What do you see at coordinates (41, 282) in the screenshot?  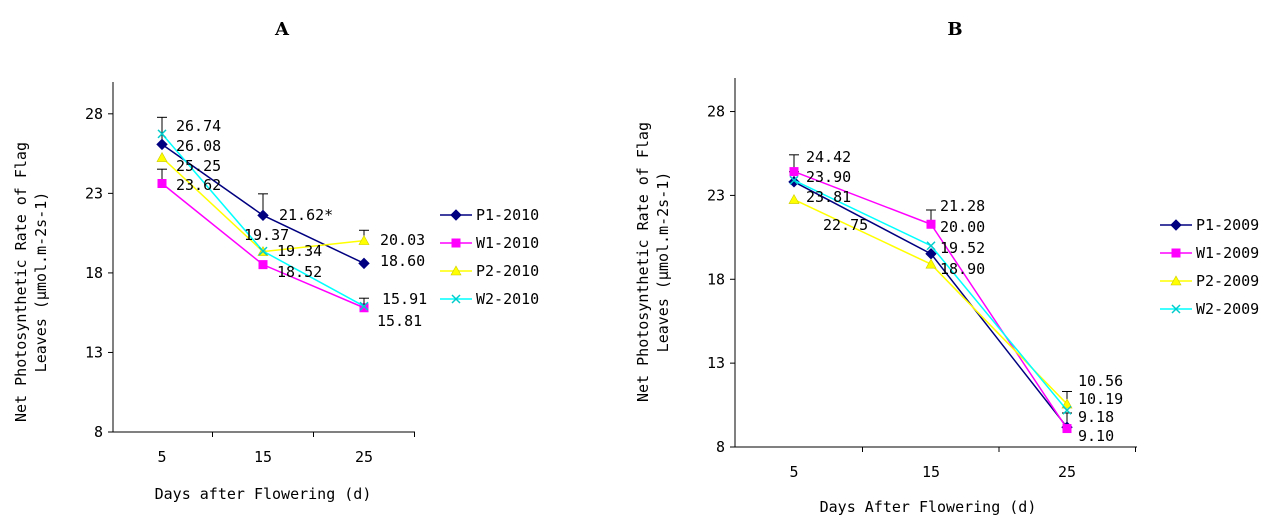 I see `panel-a-ylabel-line2: Leaves (μmol.m-2s-1)` at bounding box center [41, 282].